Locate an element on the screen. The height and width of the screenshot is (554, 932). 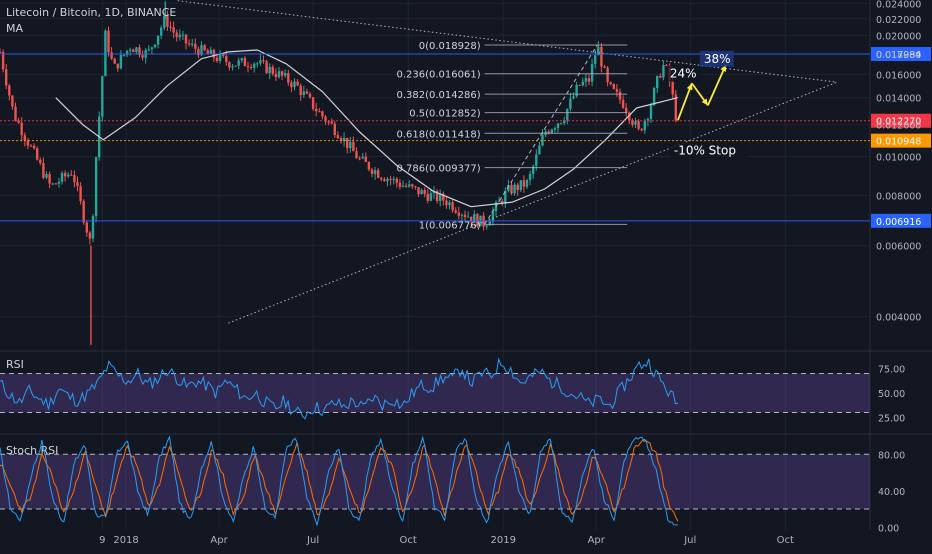
fib-level-label-6: 1(0.006776) is located at coordinates (450, 225).